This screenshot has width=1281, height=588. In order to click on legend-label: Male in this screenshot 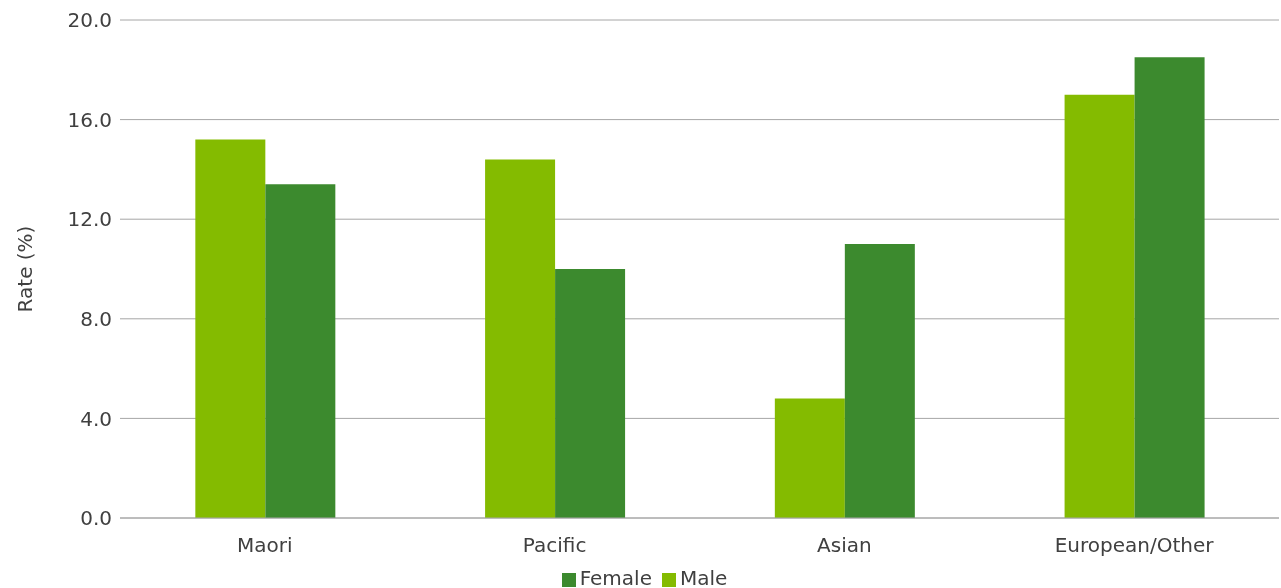, I will do `click(703, 577)`.